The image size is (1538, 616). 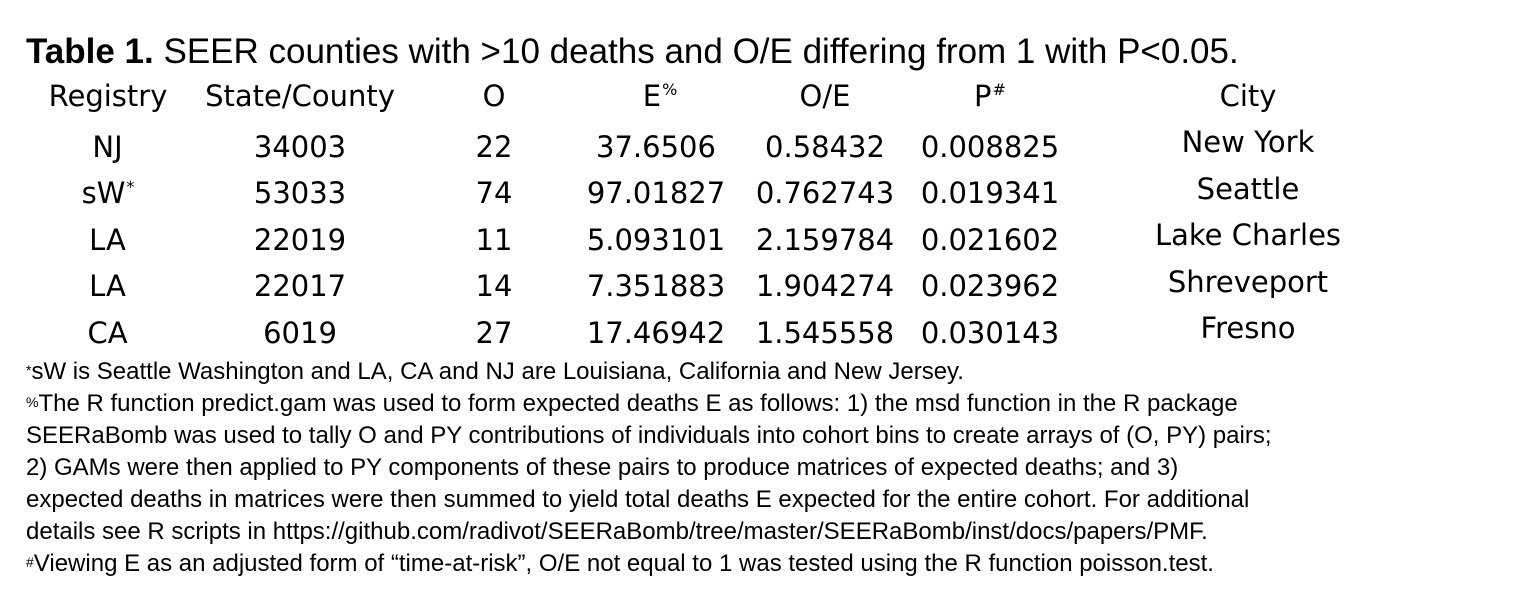 I want to click on table-label: Table 1., so click(x=90, y=51).